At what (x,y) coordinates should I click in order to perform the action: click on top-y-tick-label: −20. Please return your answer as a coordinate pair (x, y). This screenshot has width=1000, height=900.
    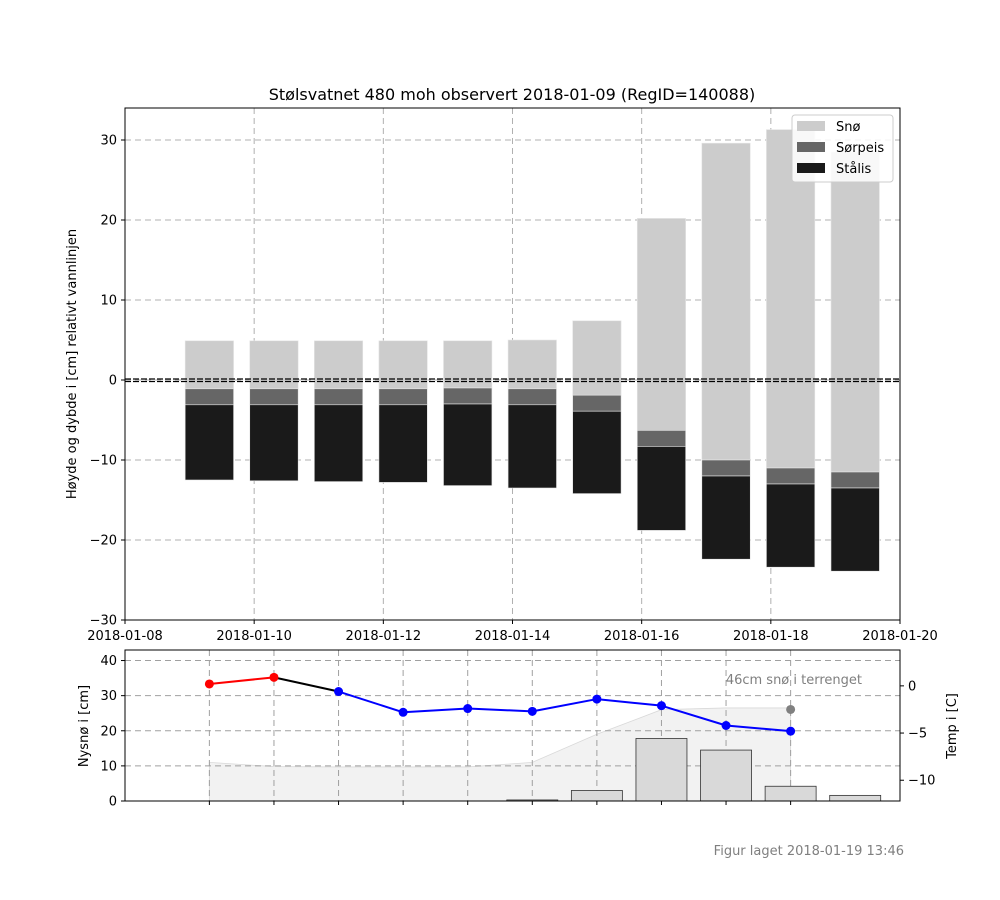
    Looking at the image, I should click on (103, 541).